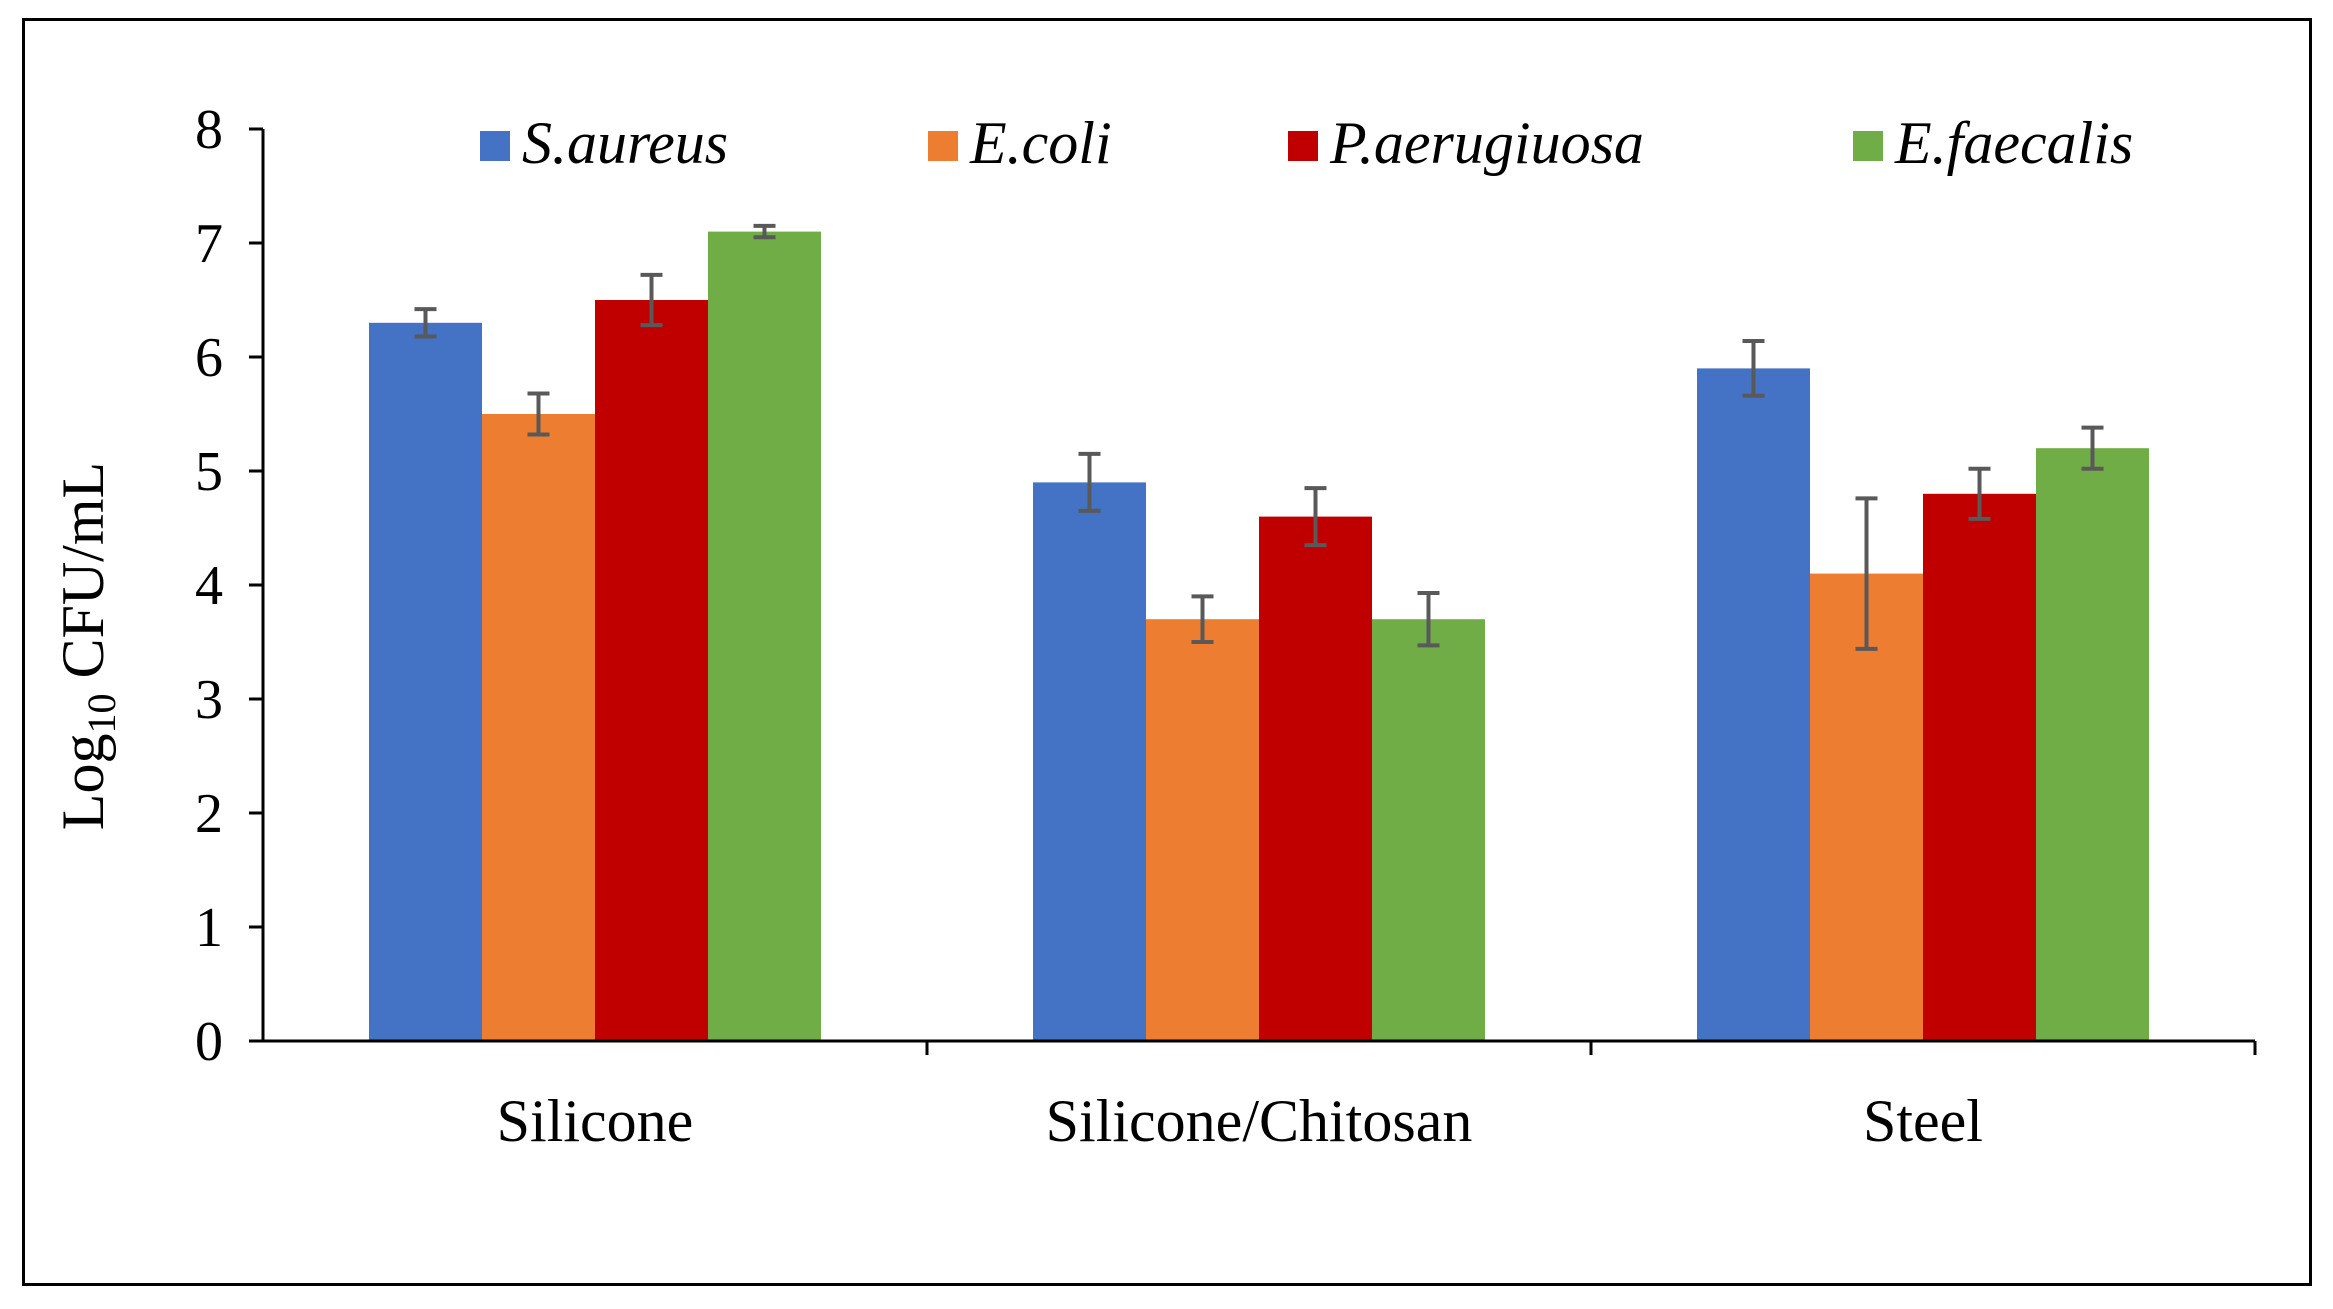 This screenshot has height=1309, width=2333. Describe the element at coordinates (625, 143) in the screenshot. I see `legend-label: S.aureus` at that location.